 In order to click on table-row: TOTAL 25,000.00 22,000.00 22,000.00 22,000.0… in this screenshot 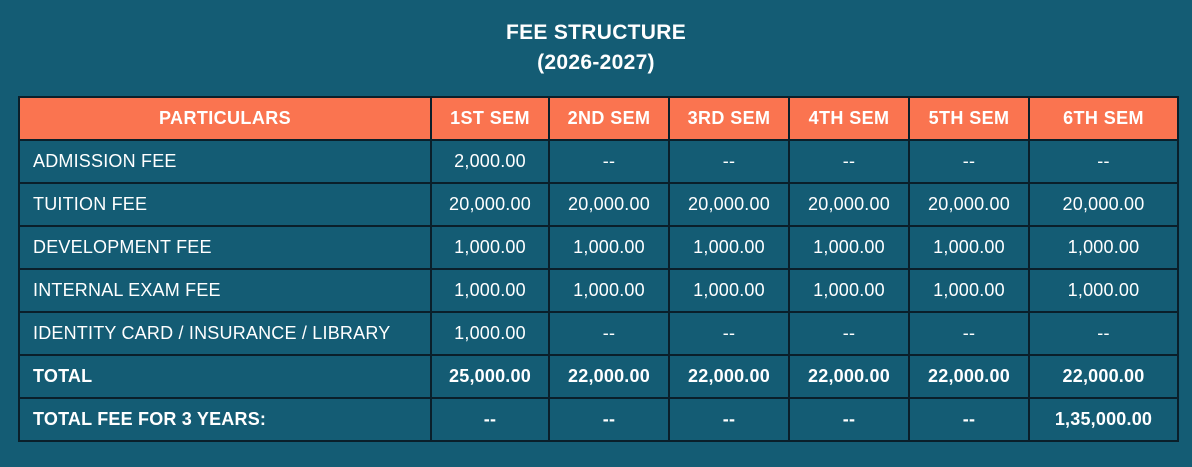, I will do `click(598, 376)`.